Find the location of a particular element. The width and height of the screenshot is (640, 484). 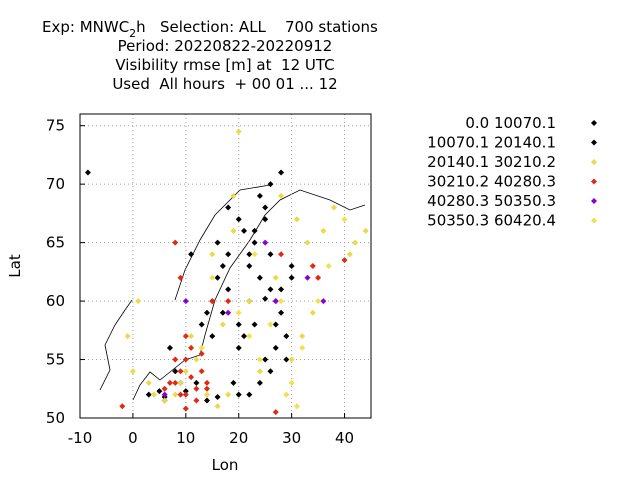

y-tick-label: 50 is located at coordinates (55, 418).